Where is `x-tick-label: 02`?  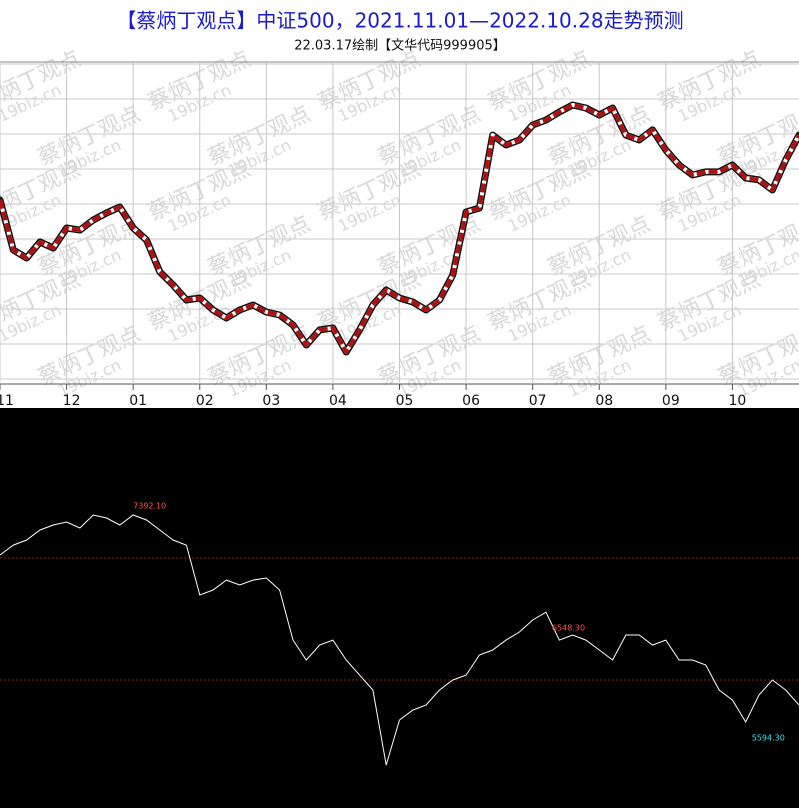
x-tick-label: 02 is located at coordinates (205, 401).